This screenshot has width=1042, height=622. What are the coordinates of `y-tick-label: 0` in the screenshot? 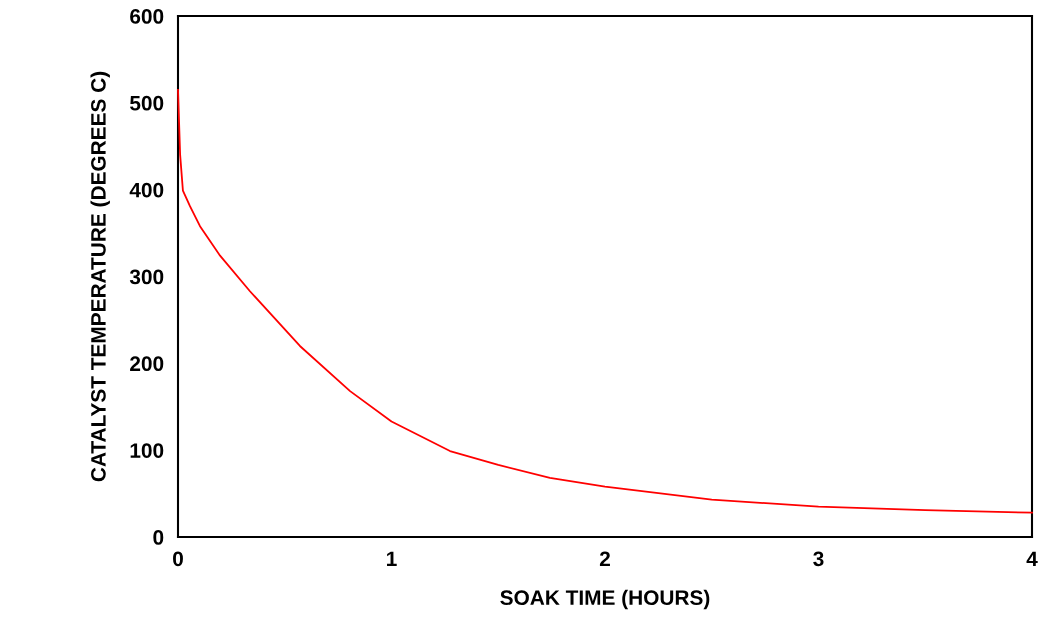 It's located at (158, 537).